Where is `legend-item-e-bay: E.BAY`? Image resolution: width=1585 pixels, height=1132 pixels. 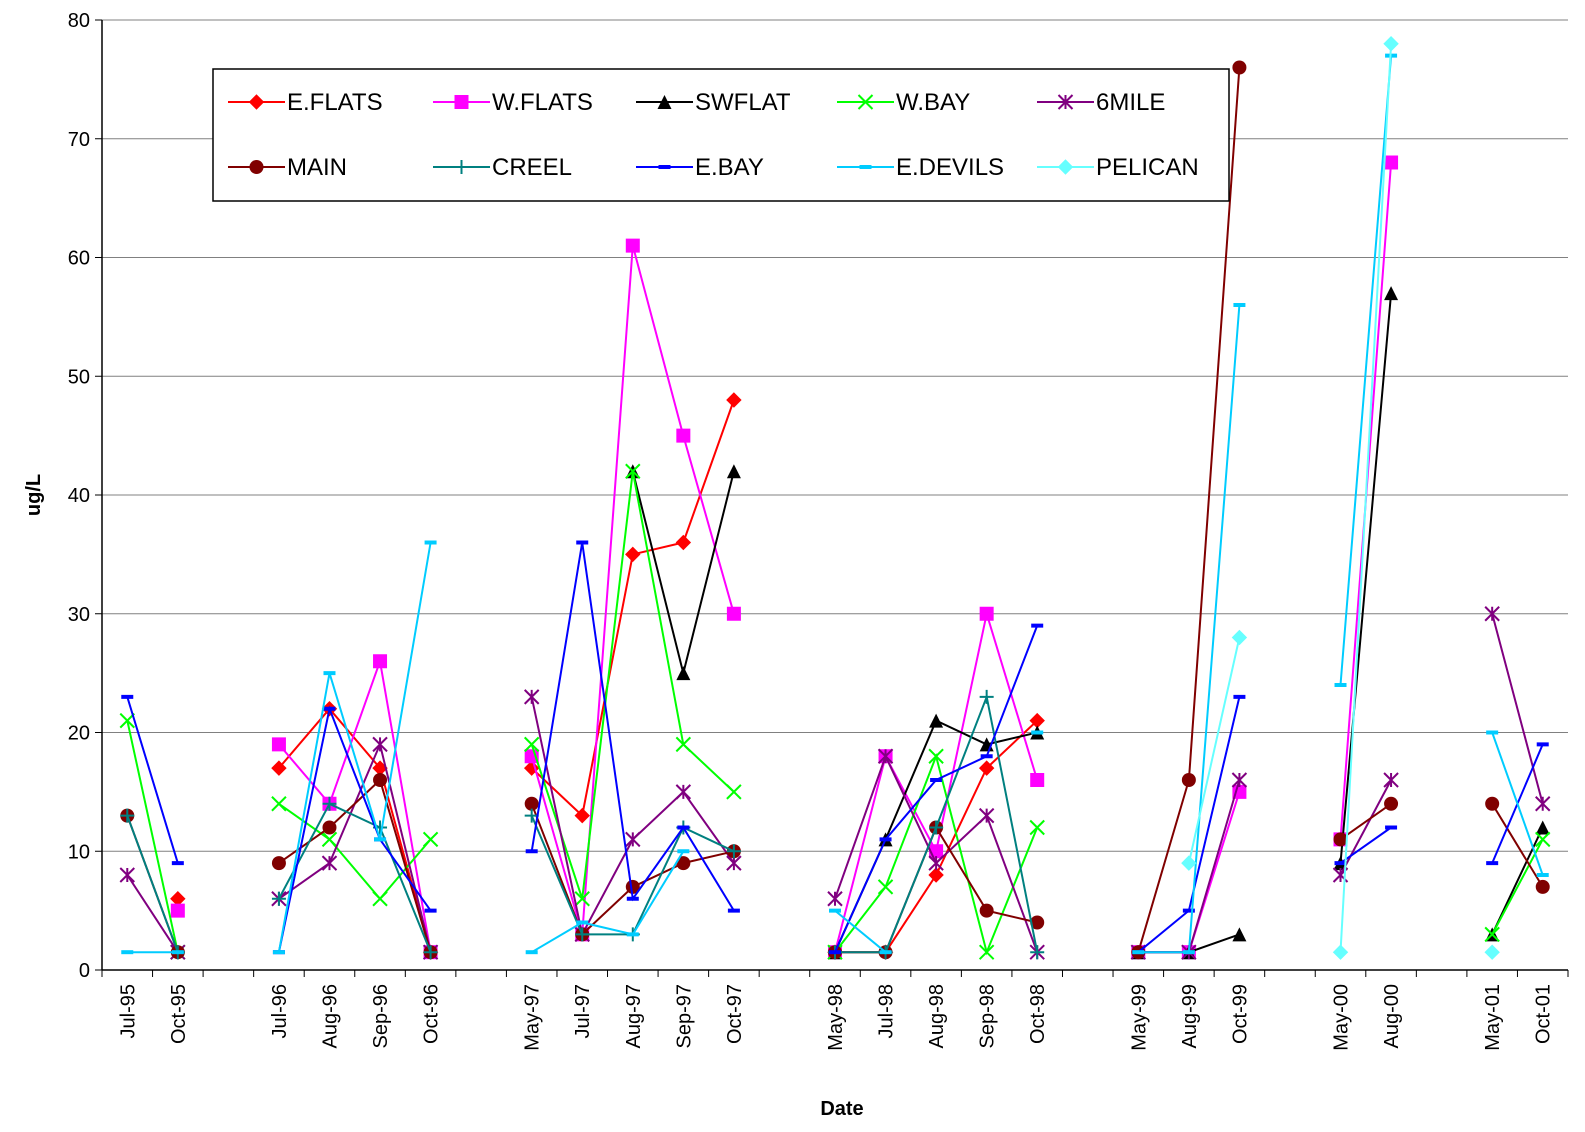
legend-item-e-bay: E.BAY is located at coordinates (700, 167).